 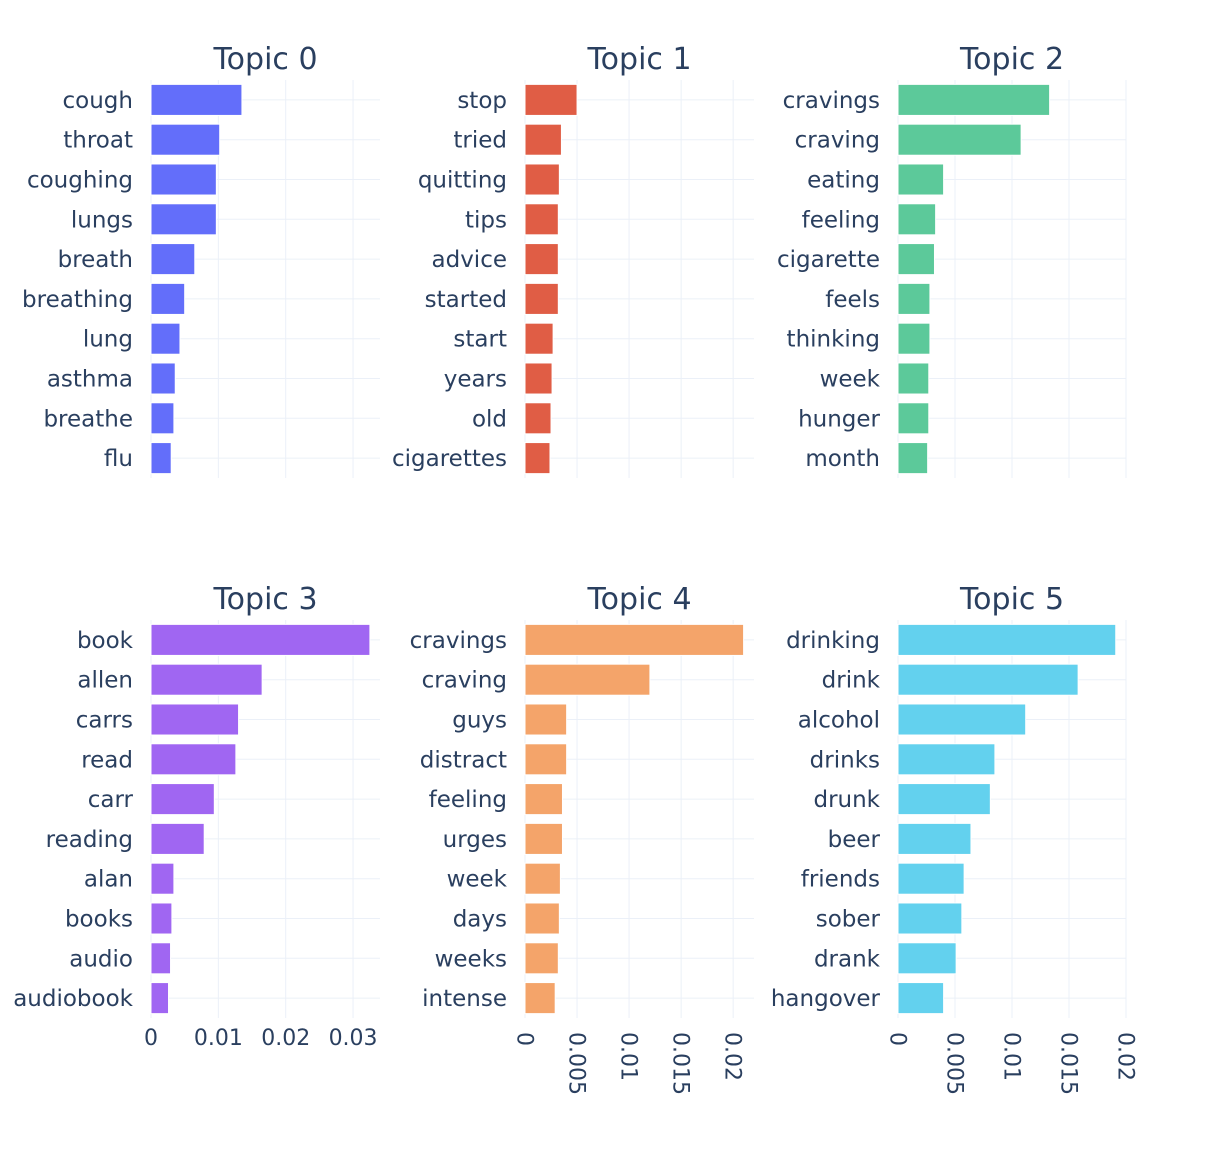 I want to click on category-label: urges, so click(x=475, y=840).